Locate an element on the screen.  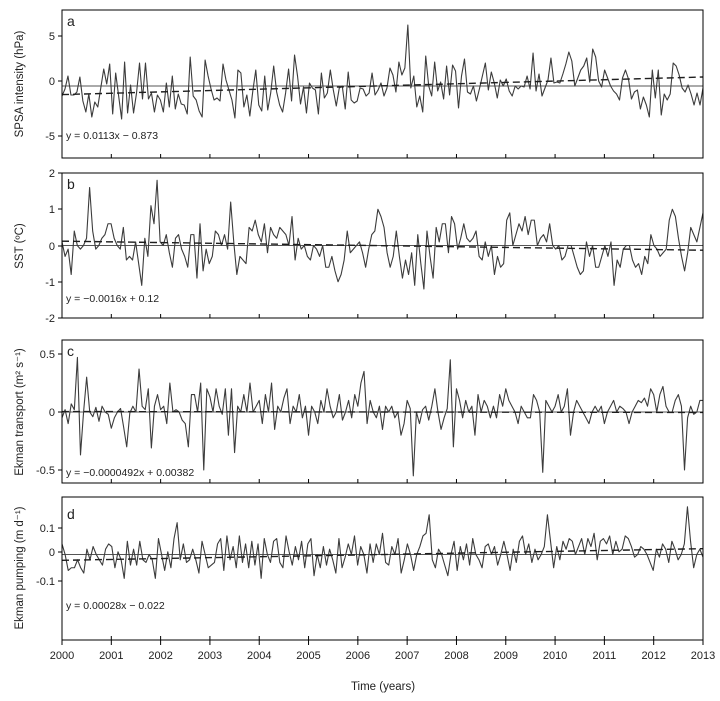
panel-b-trend-equation: y = −0.0016x + 0.12 is located at coordinates (112, 299).